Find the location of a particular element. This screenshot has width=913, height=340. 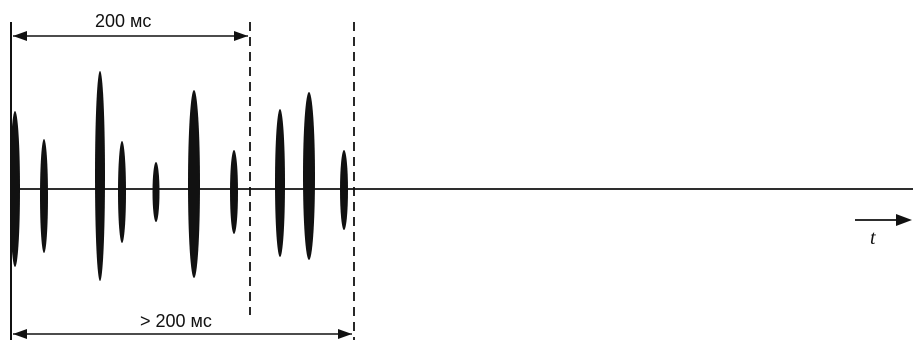

time-axis-label: t is located at coordinates (873, 238).